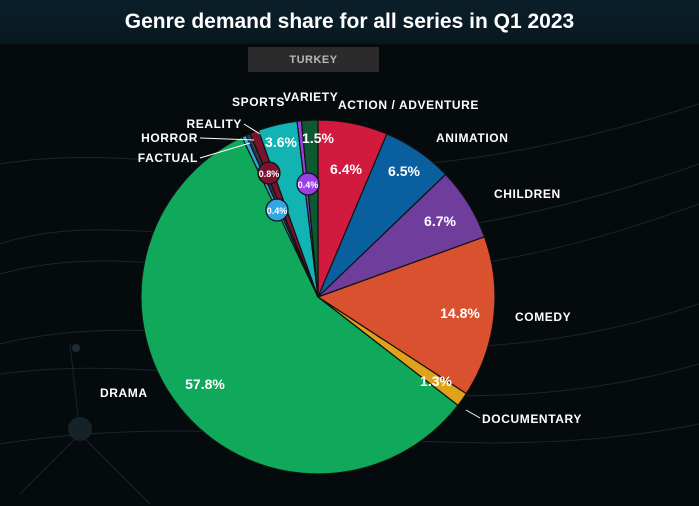 Image resolution: width=699 pixels, height=506 pixels. I want to click on value-bubble-factual, so click(277, 210).